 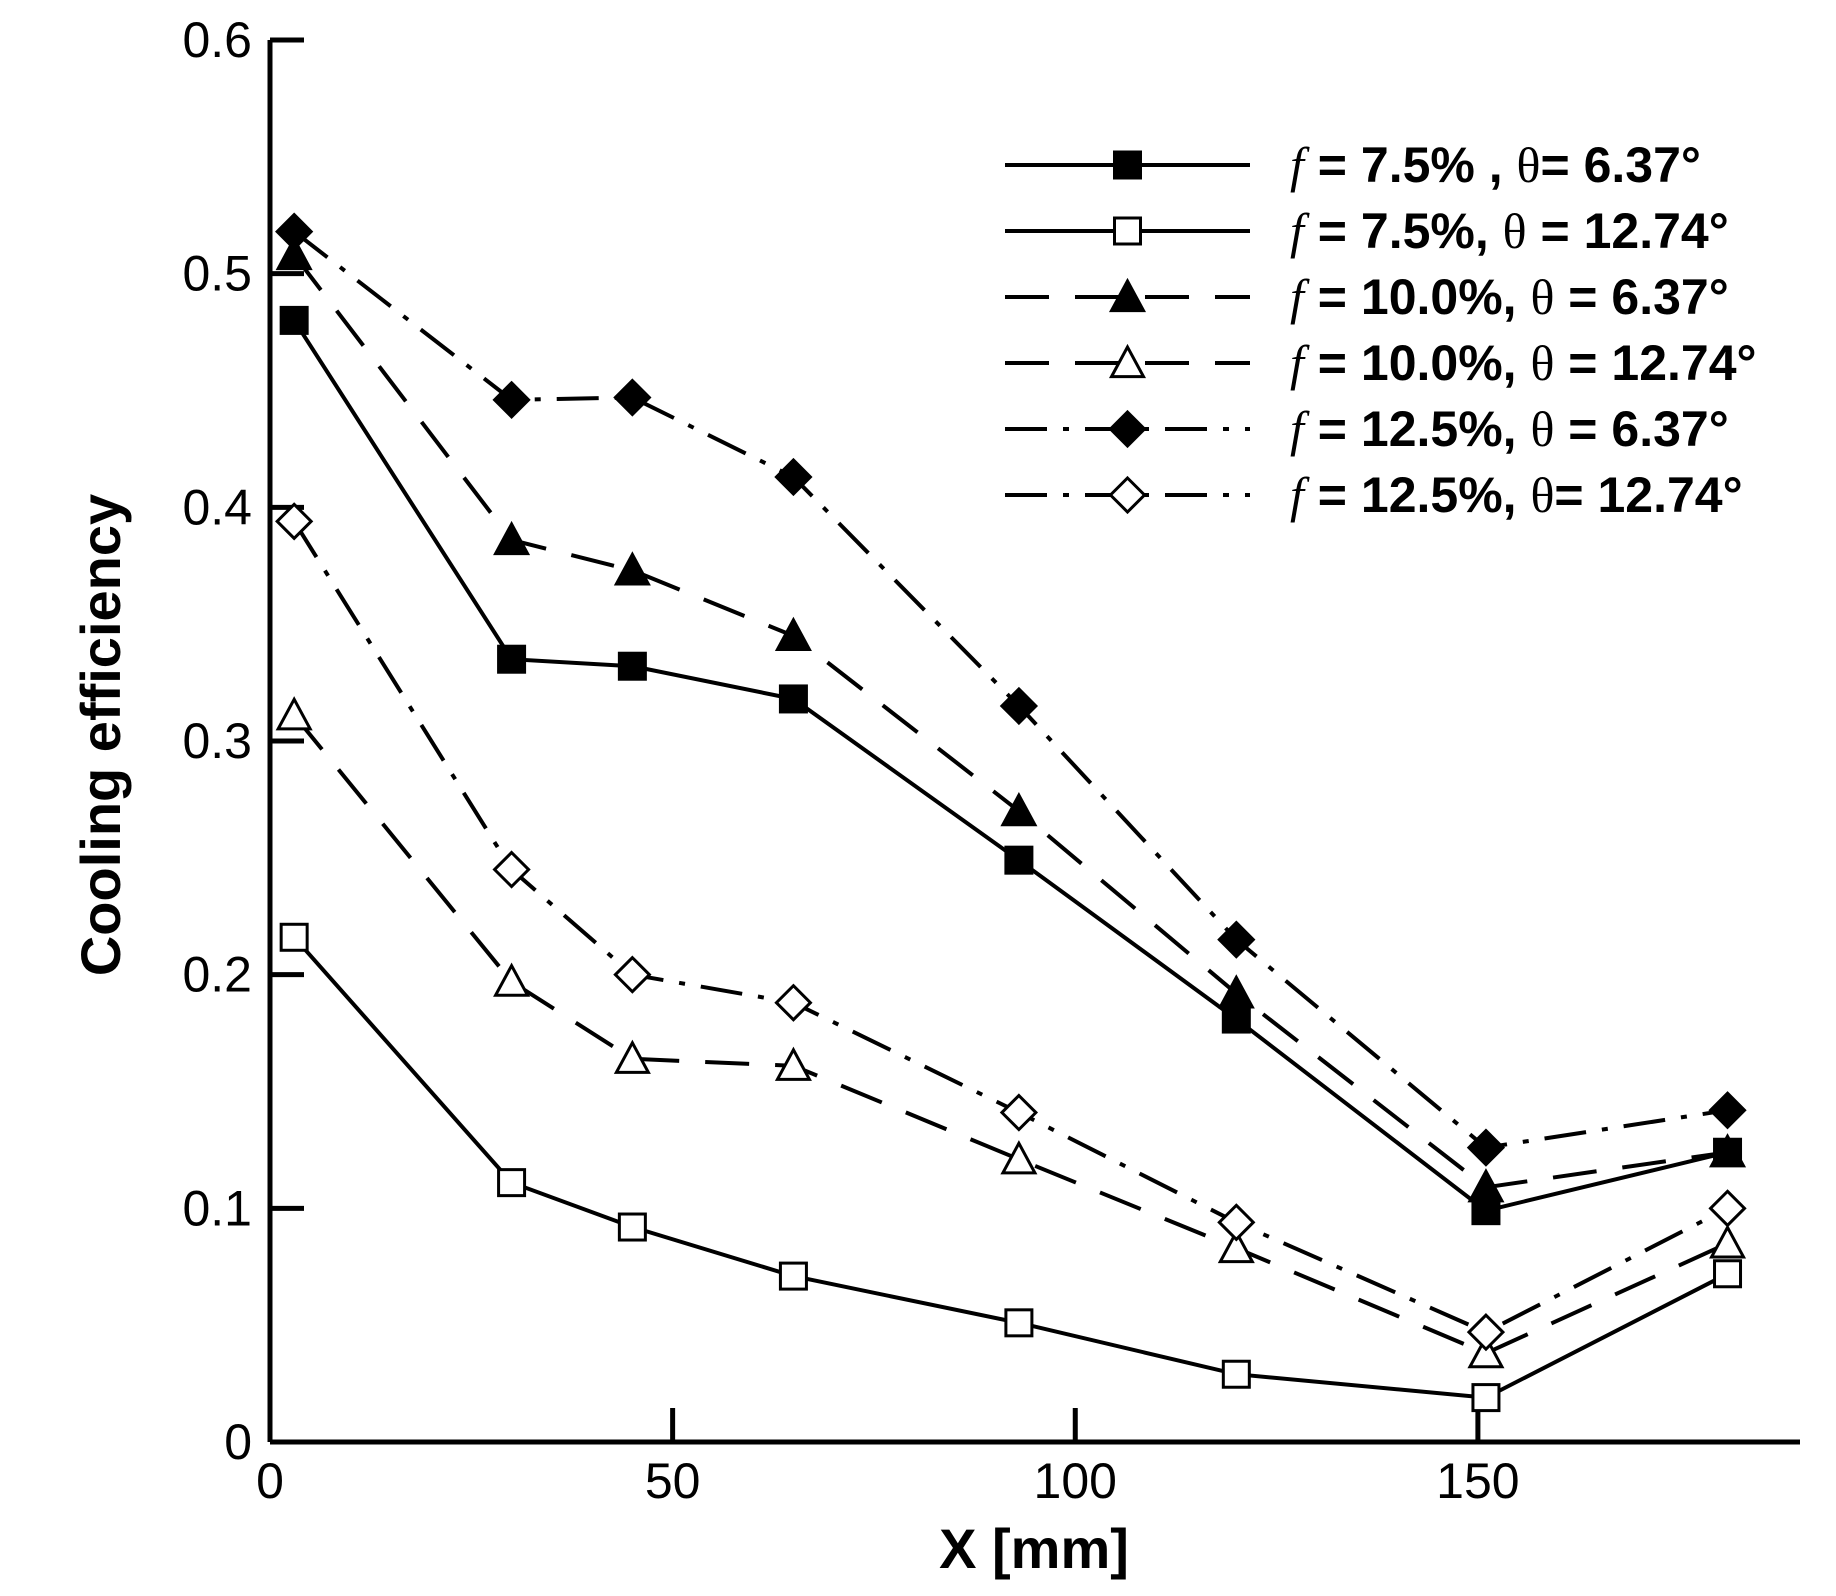 I want to click on legend-entry-2: f = 7.5%, θ = 12.74°, so click(x=1367, y=231).